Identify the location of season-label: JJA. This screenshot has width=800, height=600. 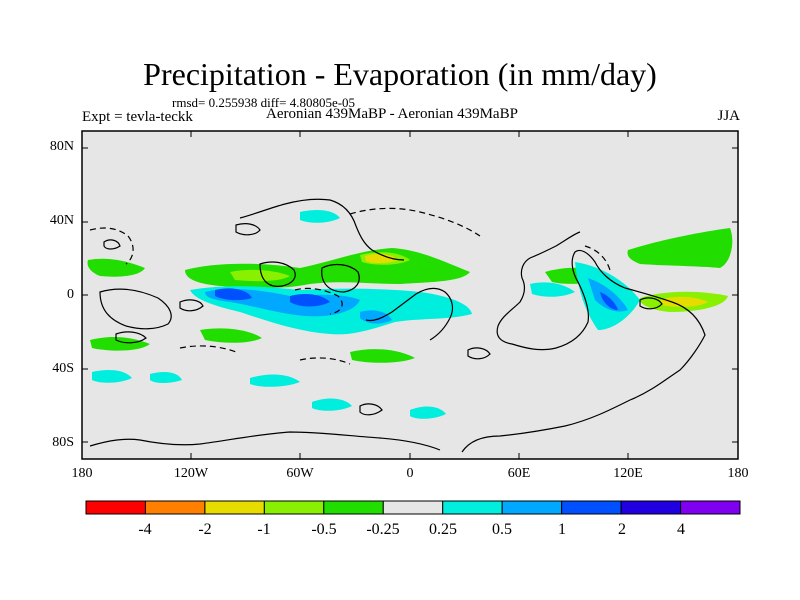
(728, 116).